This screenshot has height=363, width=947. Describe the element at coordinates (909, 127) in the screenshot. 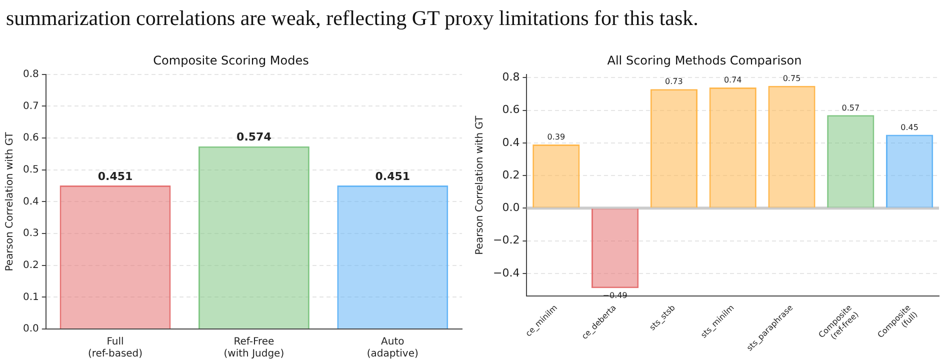

I see `data-label: 0.45` at that location.